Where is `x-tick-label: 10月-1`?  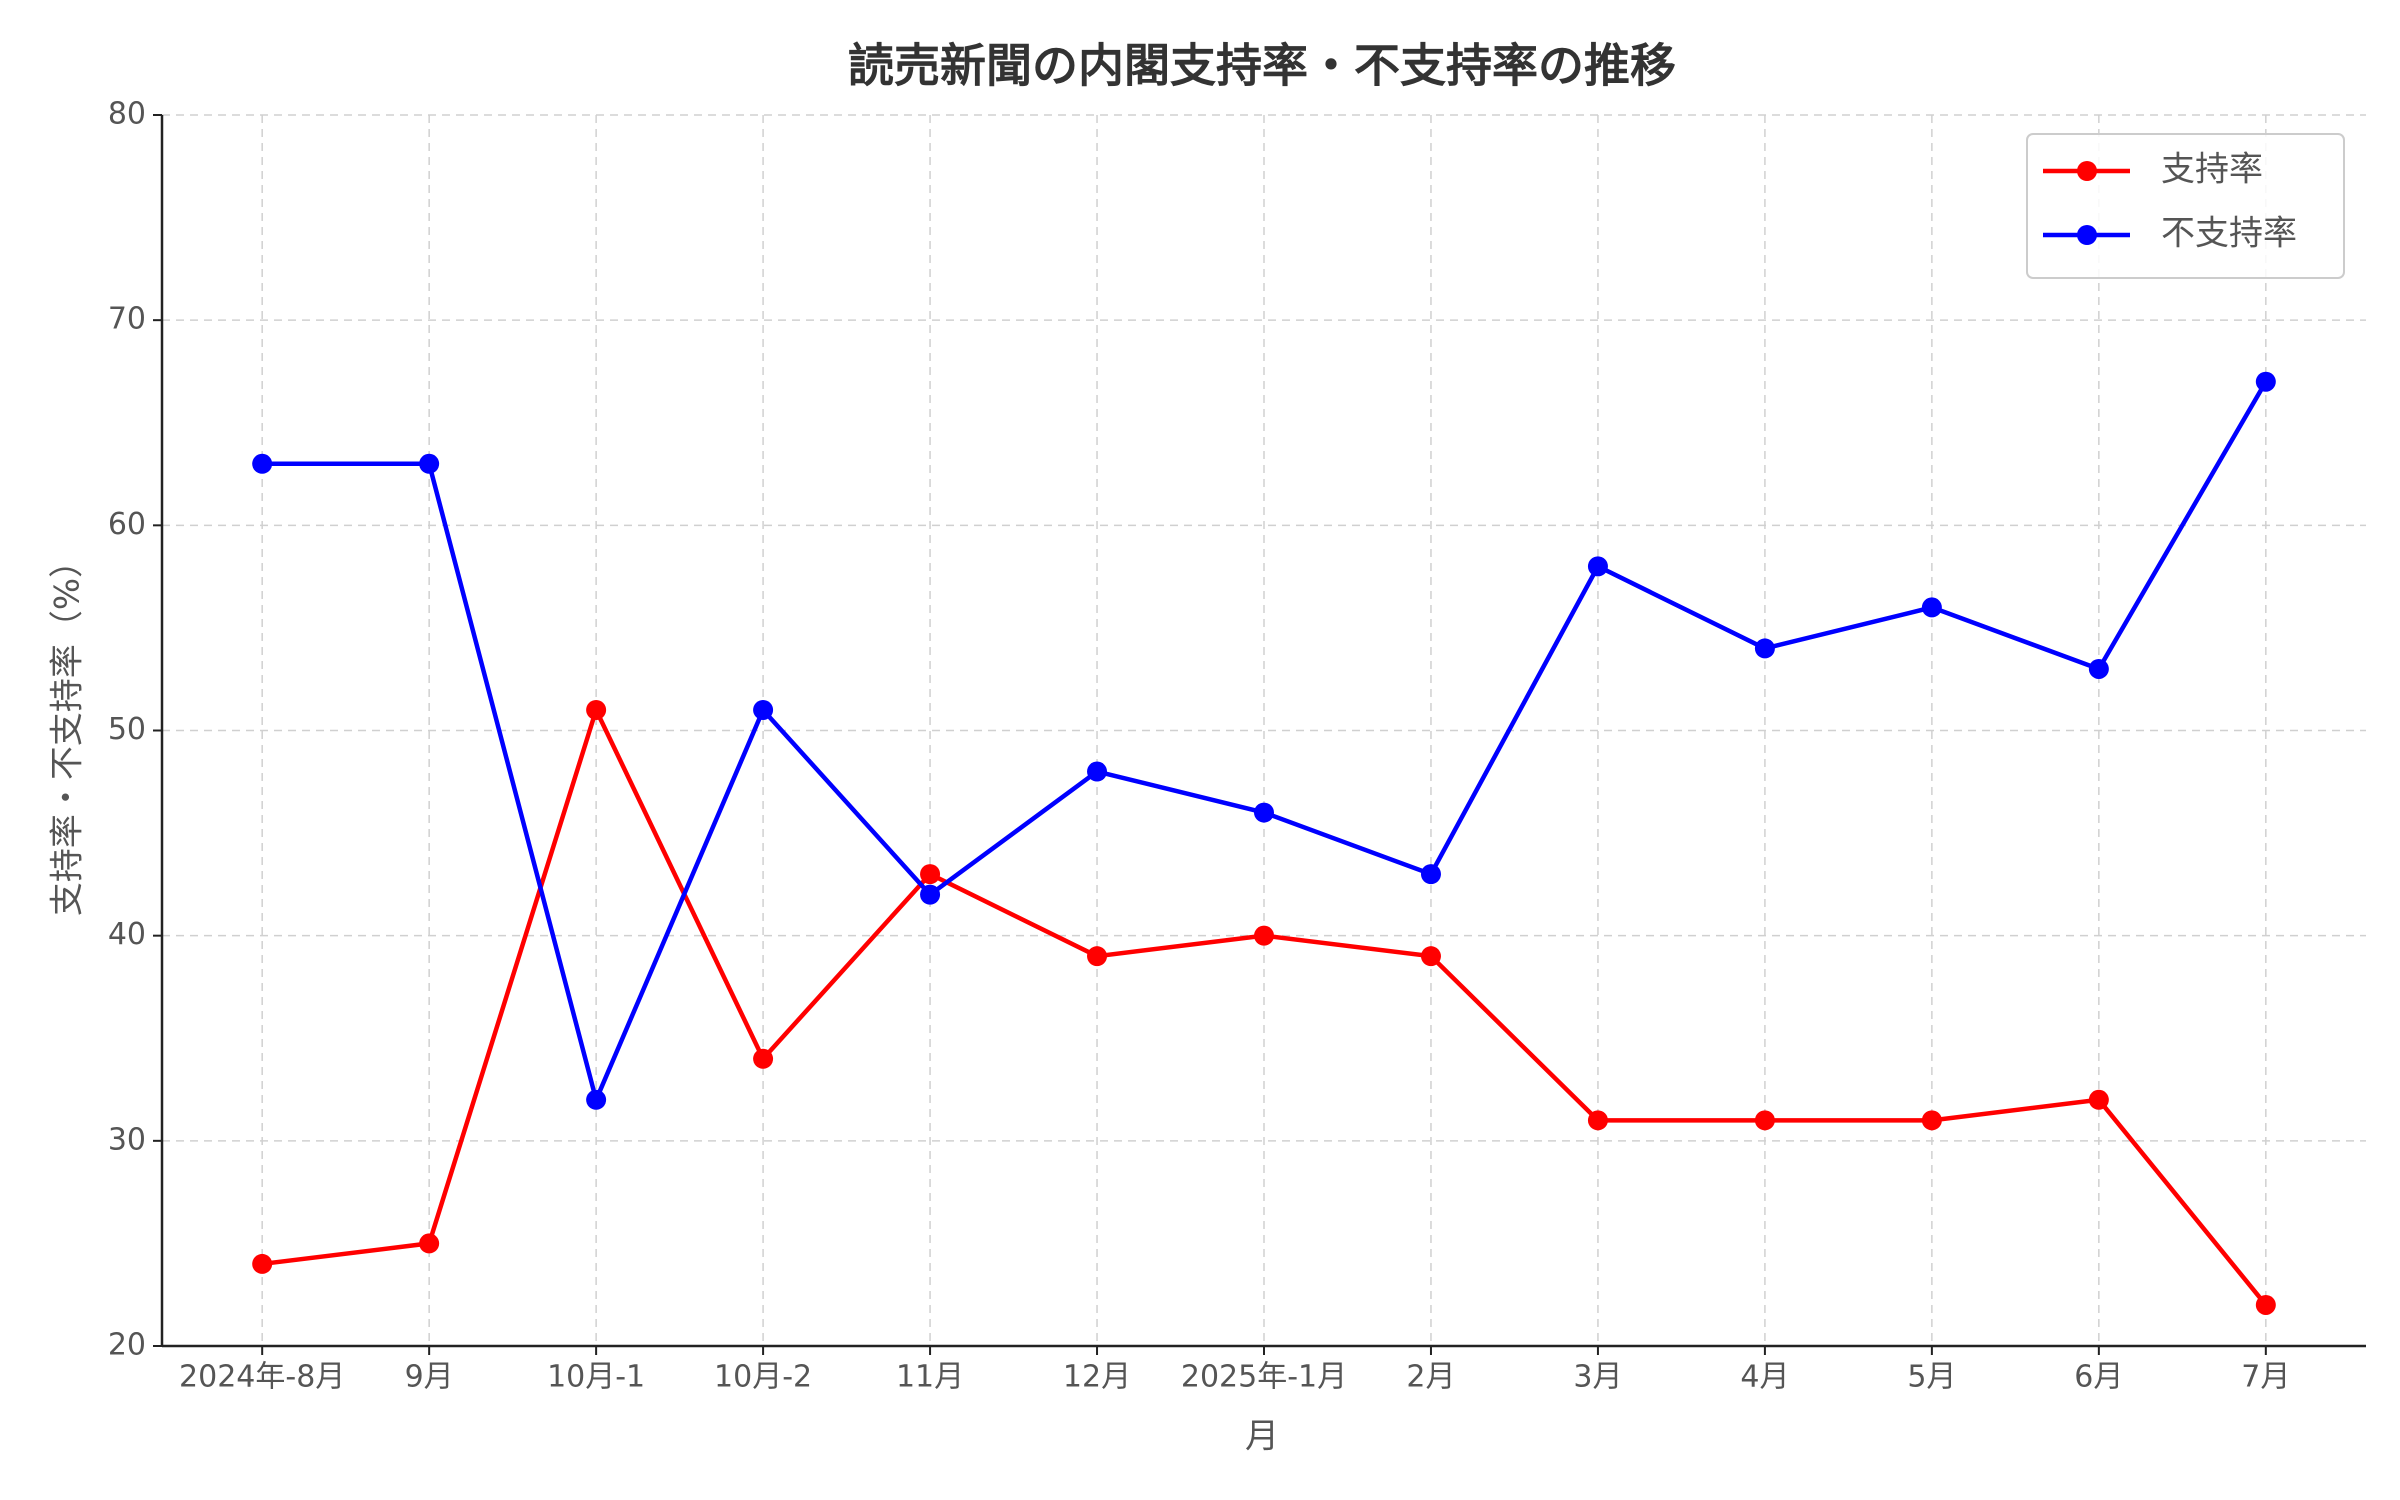 x-tick-label: 10月-1 is located at coordinates (596, 1377).